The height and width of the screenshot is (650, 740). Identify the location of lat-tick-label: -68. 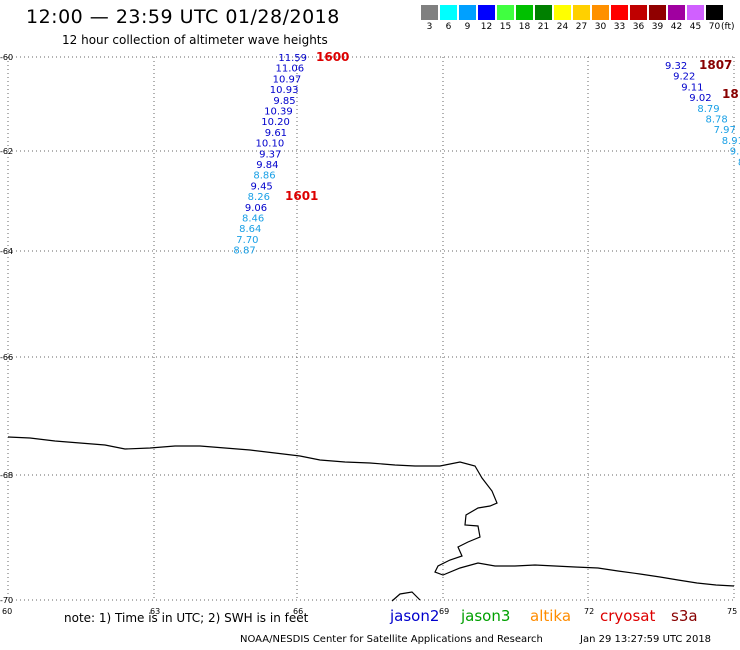
(6, 475).